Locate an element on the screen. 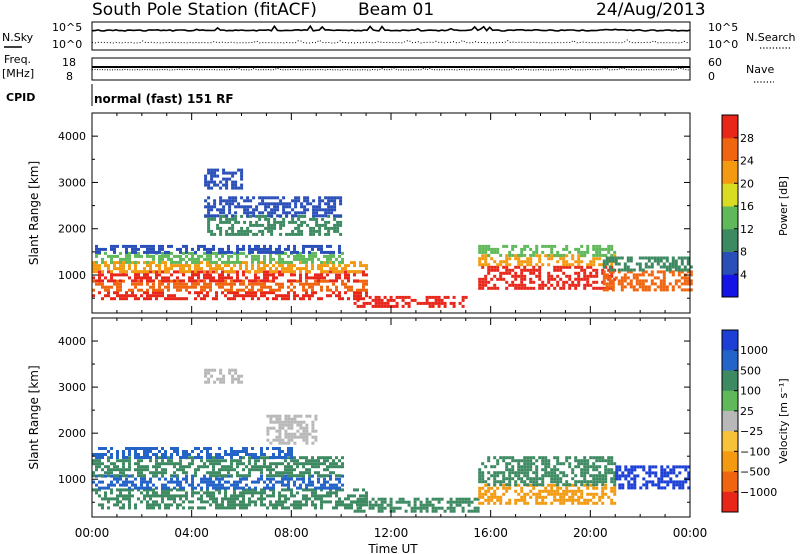 The image size is (800, 554). nsearch-tick-top: 10^5 is located at coordinates (723, 27).